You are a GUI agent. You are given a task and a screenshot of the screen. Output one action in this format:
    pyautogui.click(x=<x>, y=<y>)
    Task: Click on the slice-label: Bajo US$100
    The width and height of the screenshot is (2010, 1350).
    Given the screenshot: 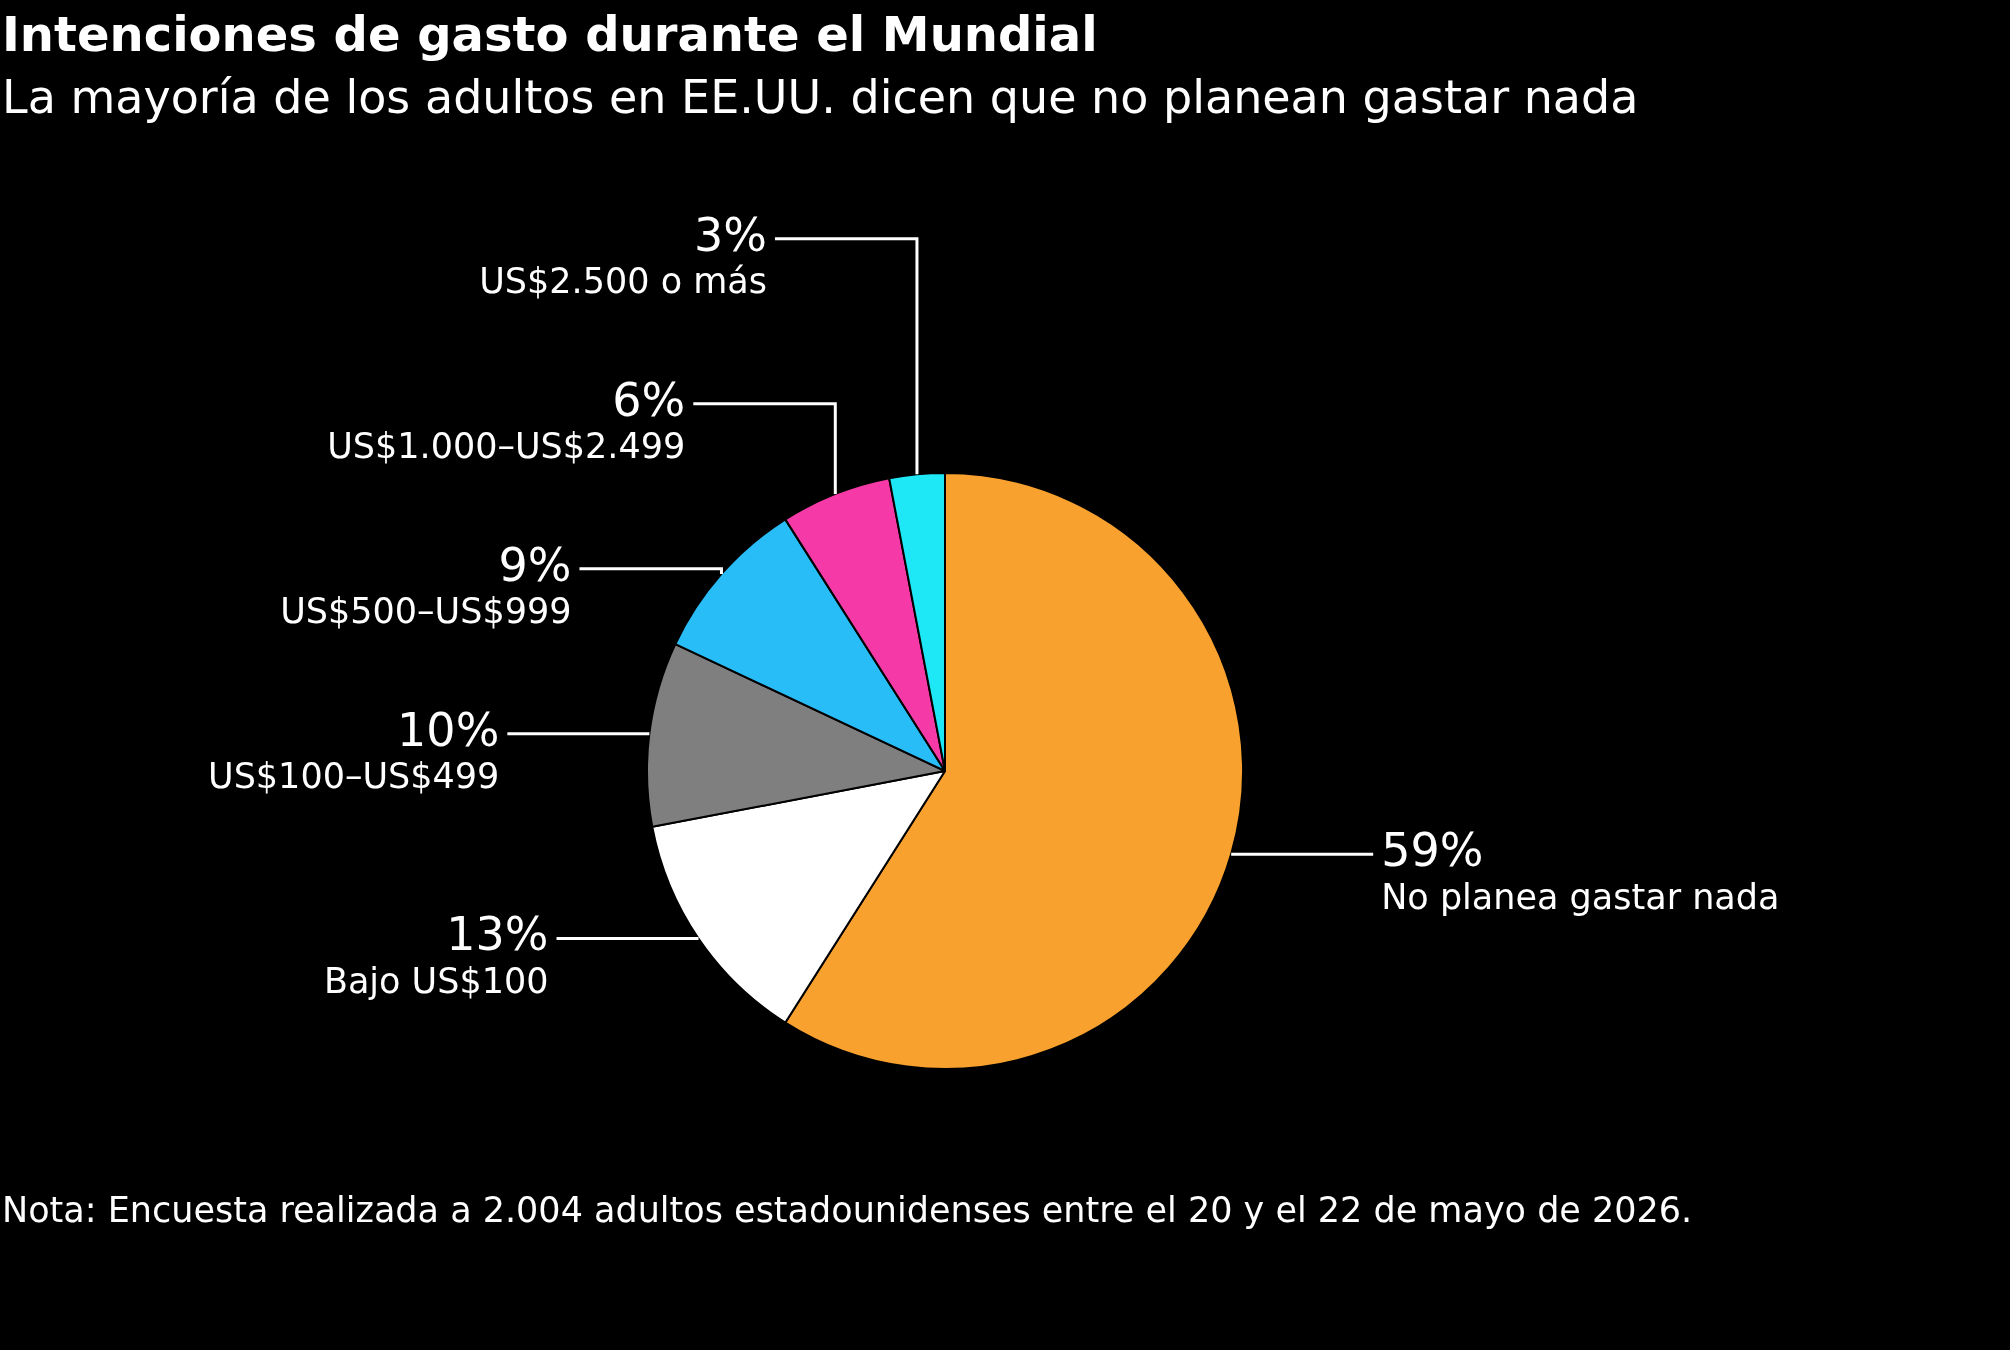 What is the action you would take?
    pyautogui.click(x=436, y=981)
    